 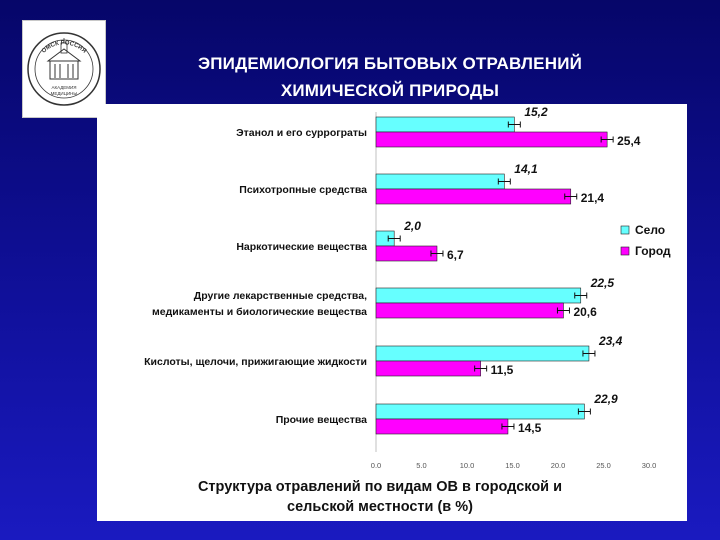 I want to click on x-tick-label: 15.0, so click(x=512, y=465).